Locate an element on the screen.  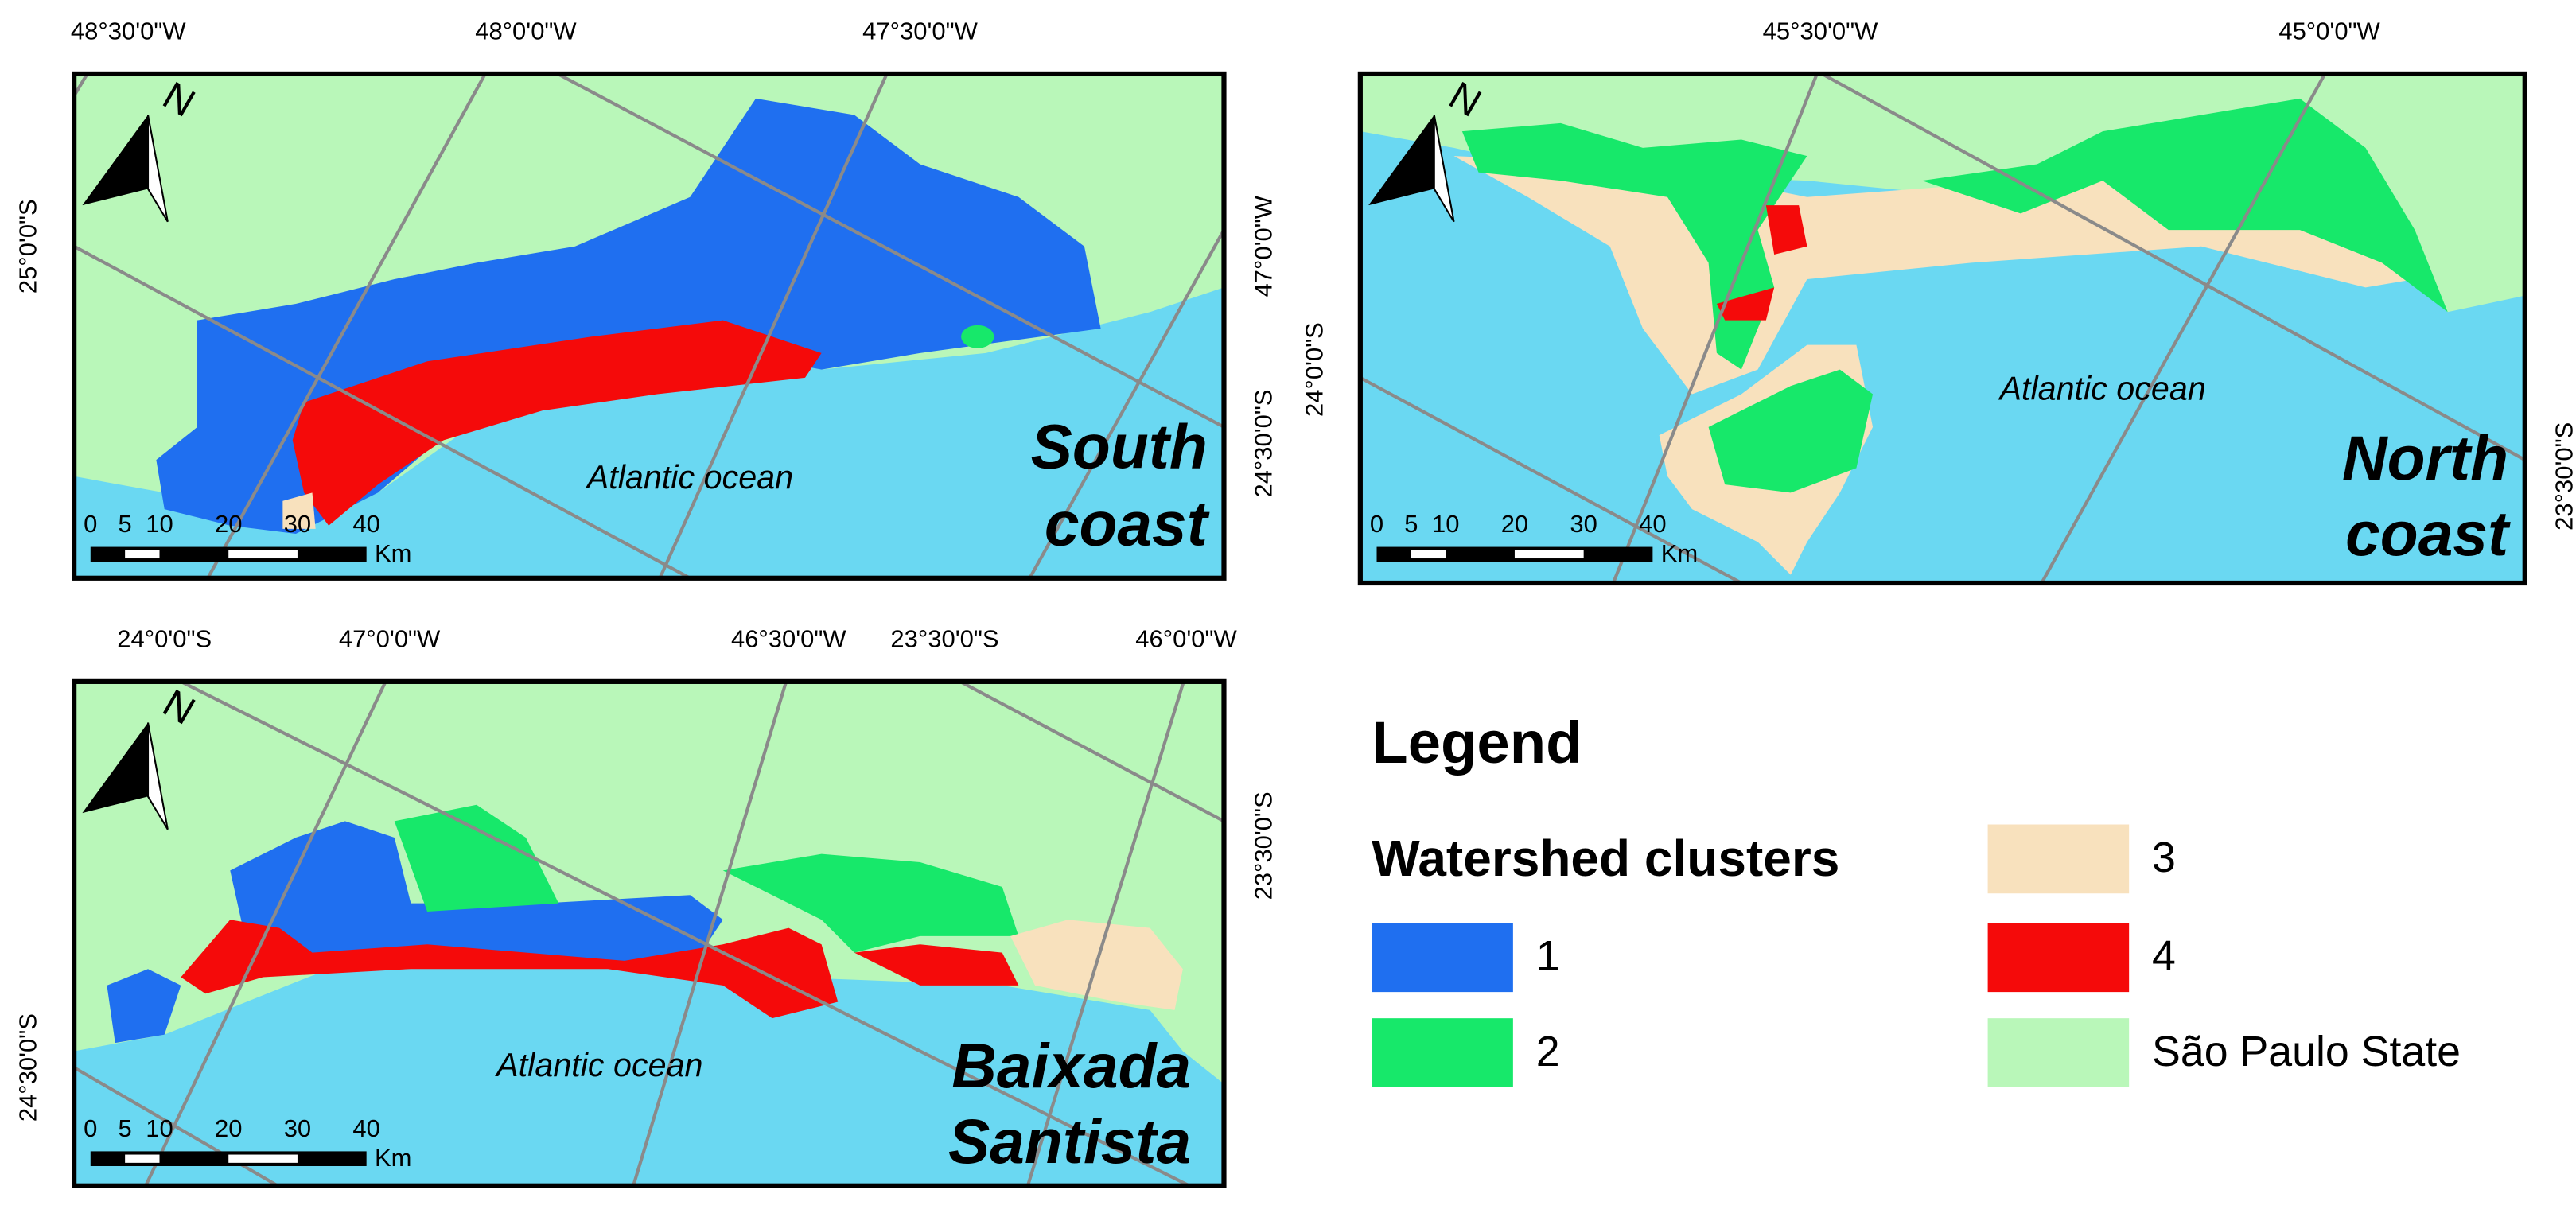
coord-label: 25°0'0"S is located at coordinates (28, 246).